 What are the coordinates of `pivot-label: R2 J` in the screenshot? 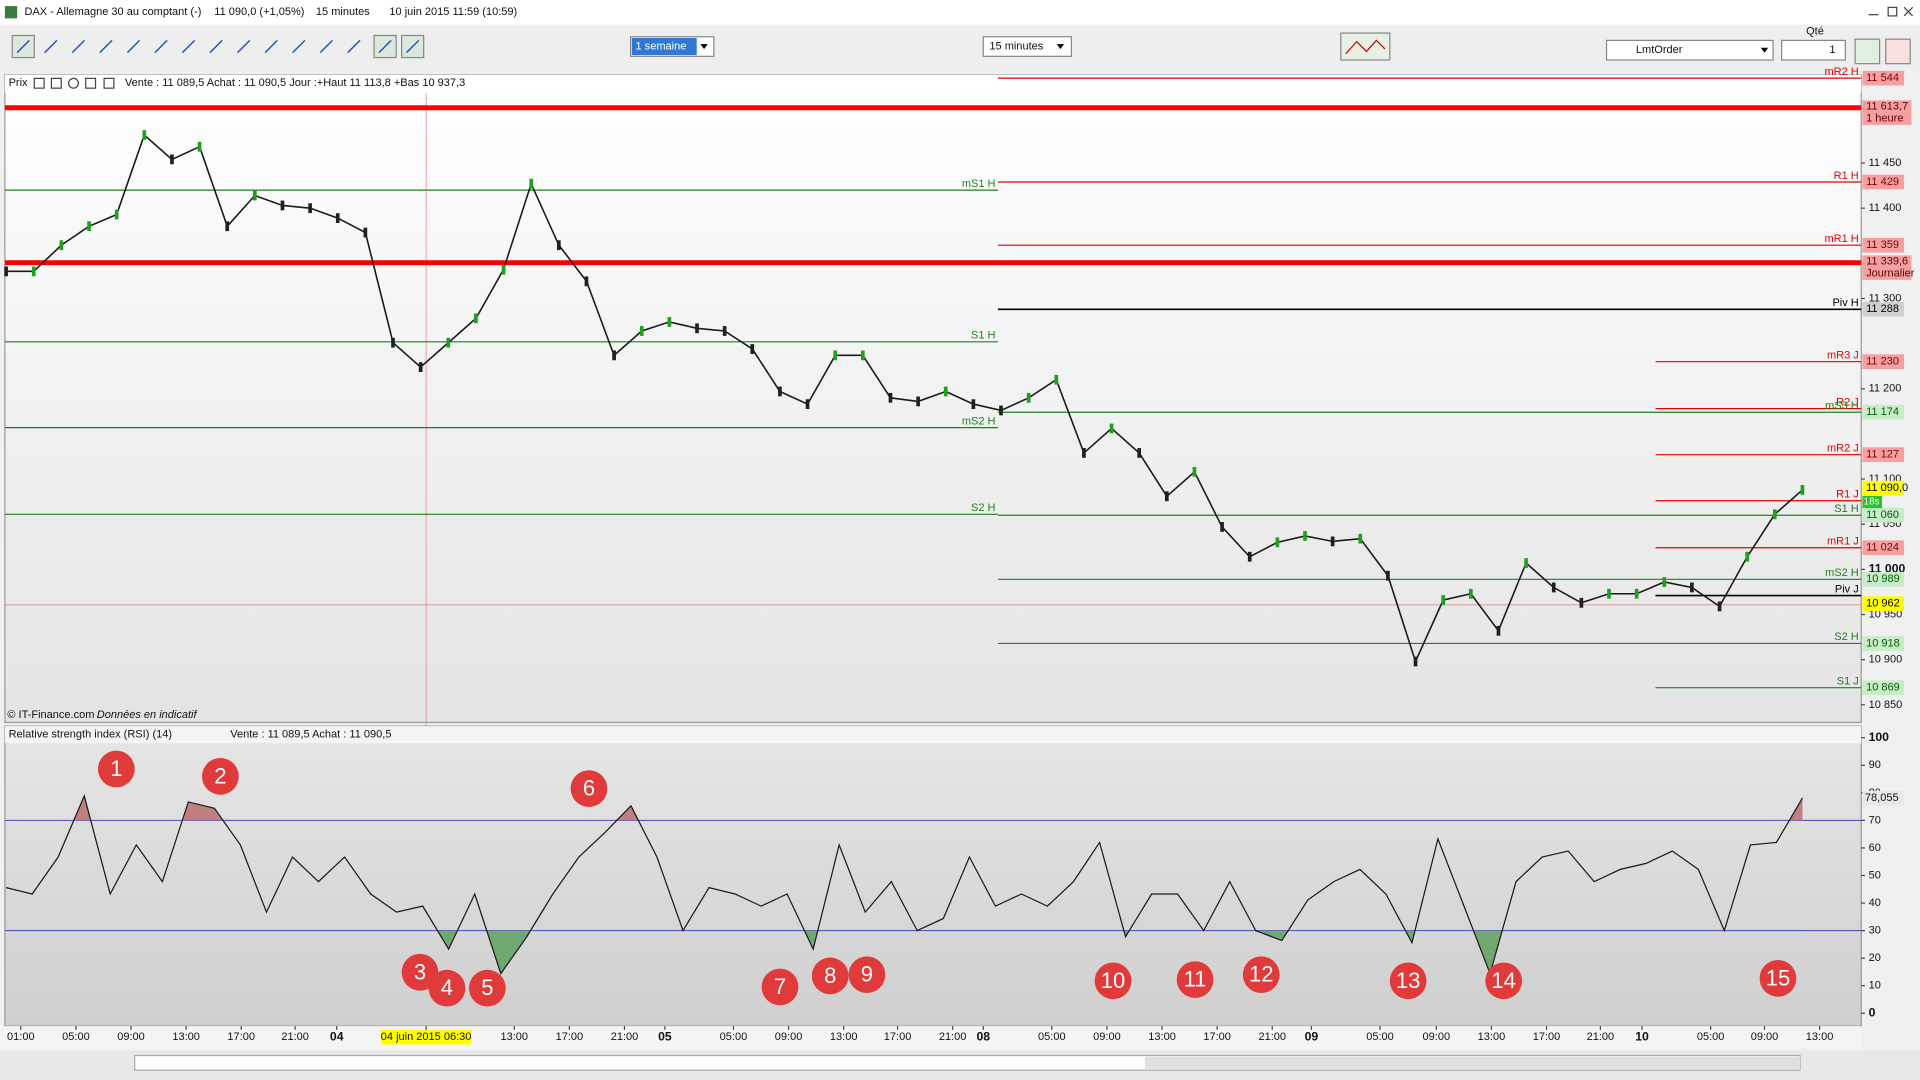 It's located at (1847, 402).